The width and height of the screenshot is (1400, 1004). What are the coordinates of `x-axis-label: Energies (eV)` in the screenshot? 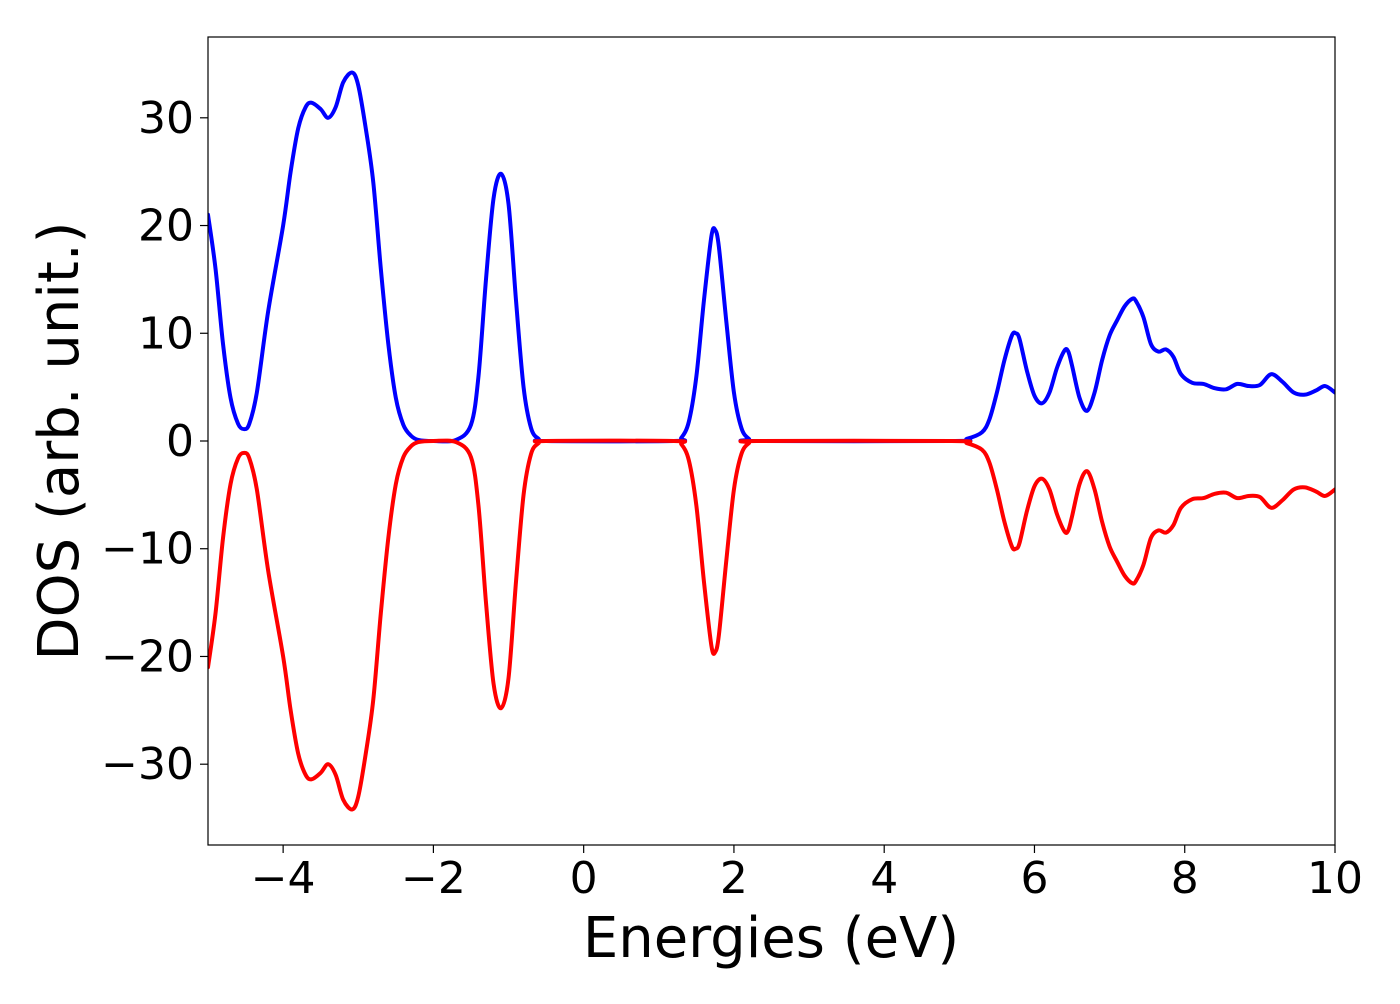 It's located at (771, 938).